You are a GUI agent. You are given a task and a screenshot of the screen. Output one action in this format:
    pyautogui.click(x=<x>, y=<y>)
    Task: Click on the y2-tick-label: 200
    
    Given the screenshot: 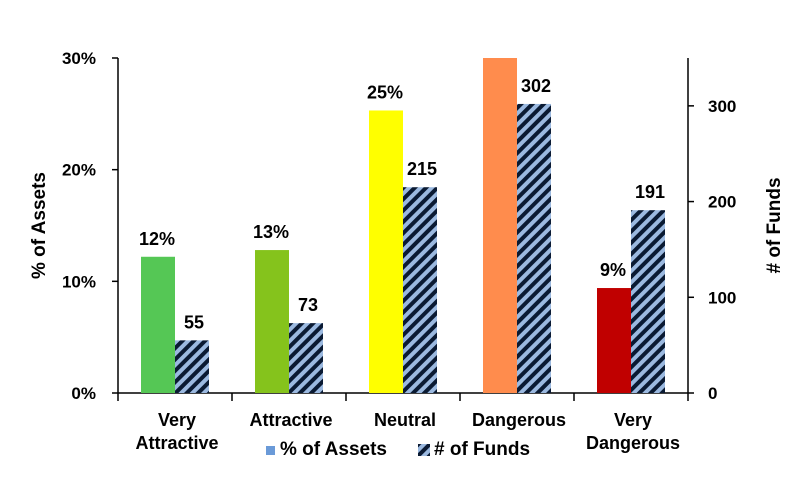 What is the action you would take?
    pyautogui.click(x=722, y=202)
    